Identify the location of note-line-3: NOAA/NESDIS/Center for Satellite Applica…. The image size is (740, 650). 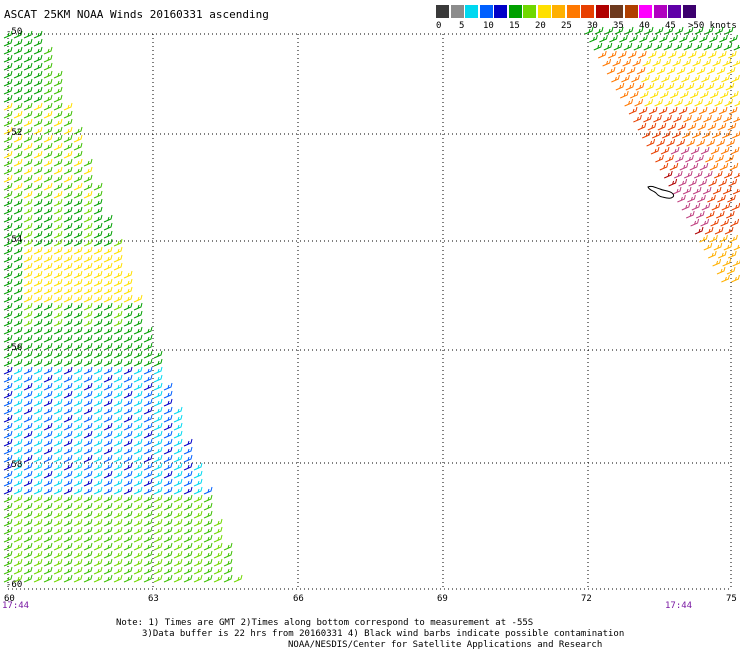
(445, 645).